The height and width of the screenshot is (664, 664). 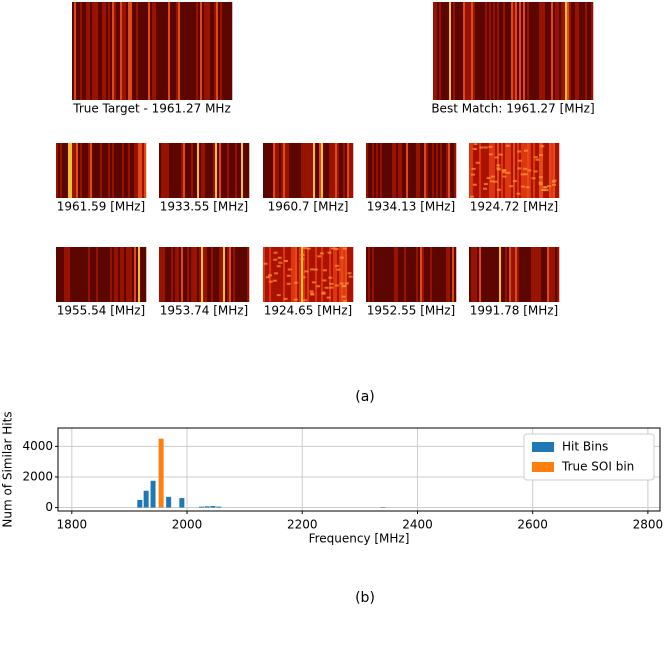 What do you see at coordinates (72, 525) in the screenshot?
I see `x-tick-label: 1800` at bounding box center [72, 525].